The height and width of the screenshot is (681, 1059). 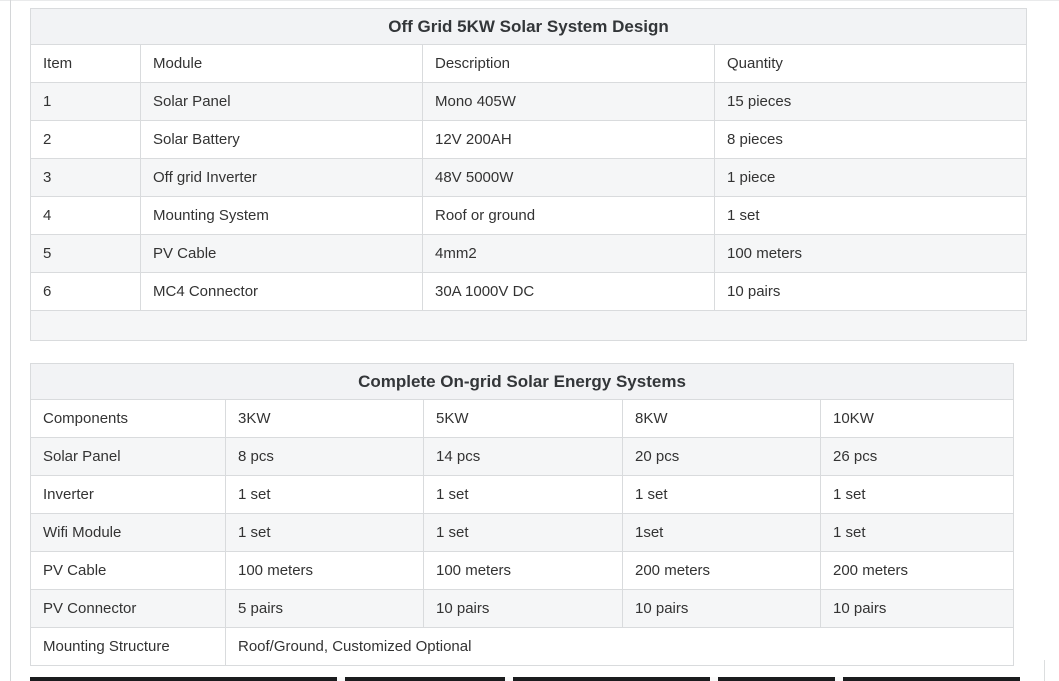 I want to click on cell-module: Off grid Inverter, so click(x=281, y=177).